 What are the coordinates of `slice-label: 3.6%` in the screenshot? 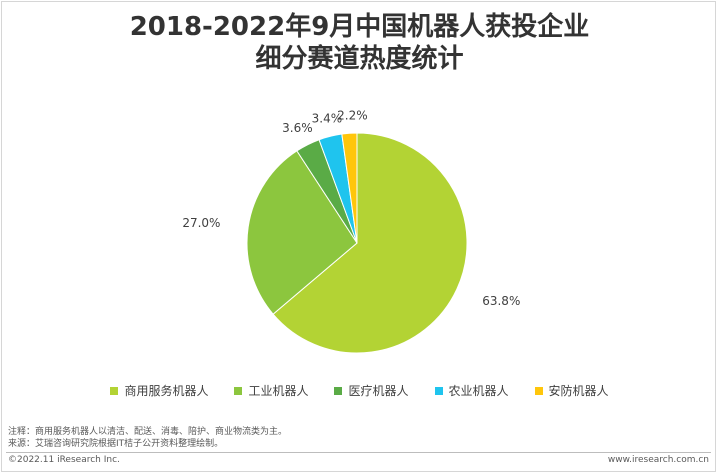 It's located at (297, 128).